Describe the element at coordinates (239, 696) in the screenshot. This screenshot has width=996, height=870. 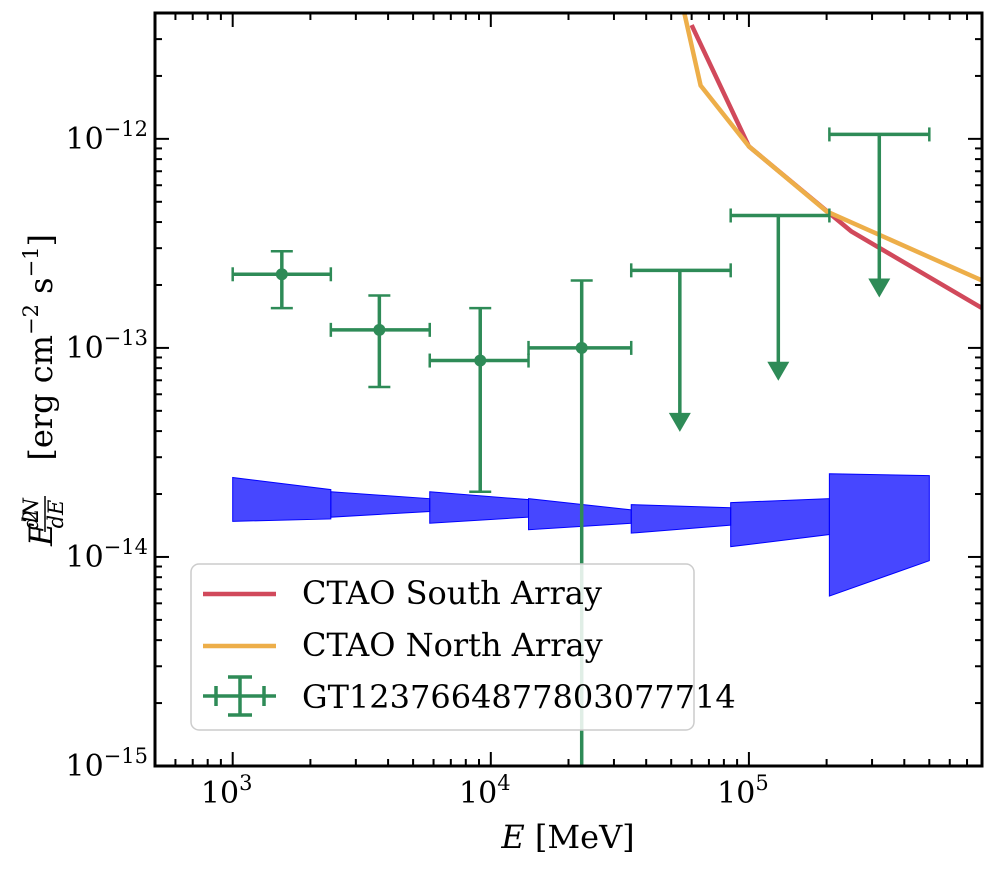
I see `legend-swatch-points` at that location.